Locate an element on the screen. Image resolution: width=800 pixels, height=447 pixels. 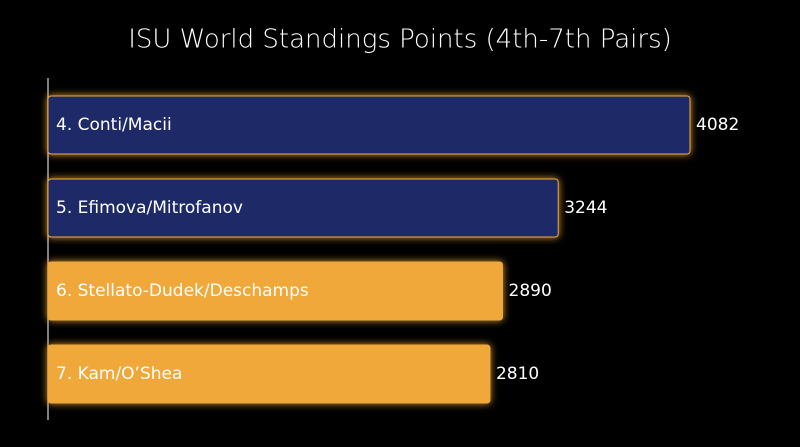
value-label: 4082 is located at coordinates (717, 125).